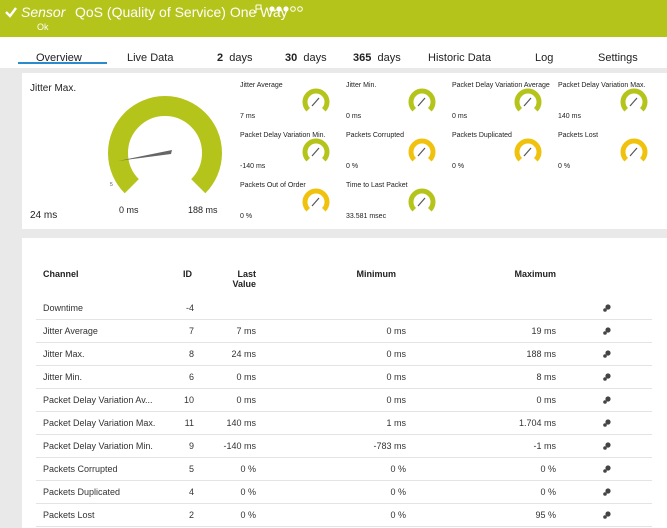 The height and width of the screenshot is (528, 667). What do you see at coordinates (80, 469) in the screenshot?
I see `table-cell: Packets Corrupted` at bounding box center [80, 469].